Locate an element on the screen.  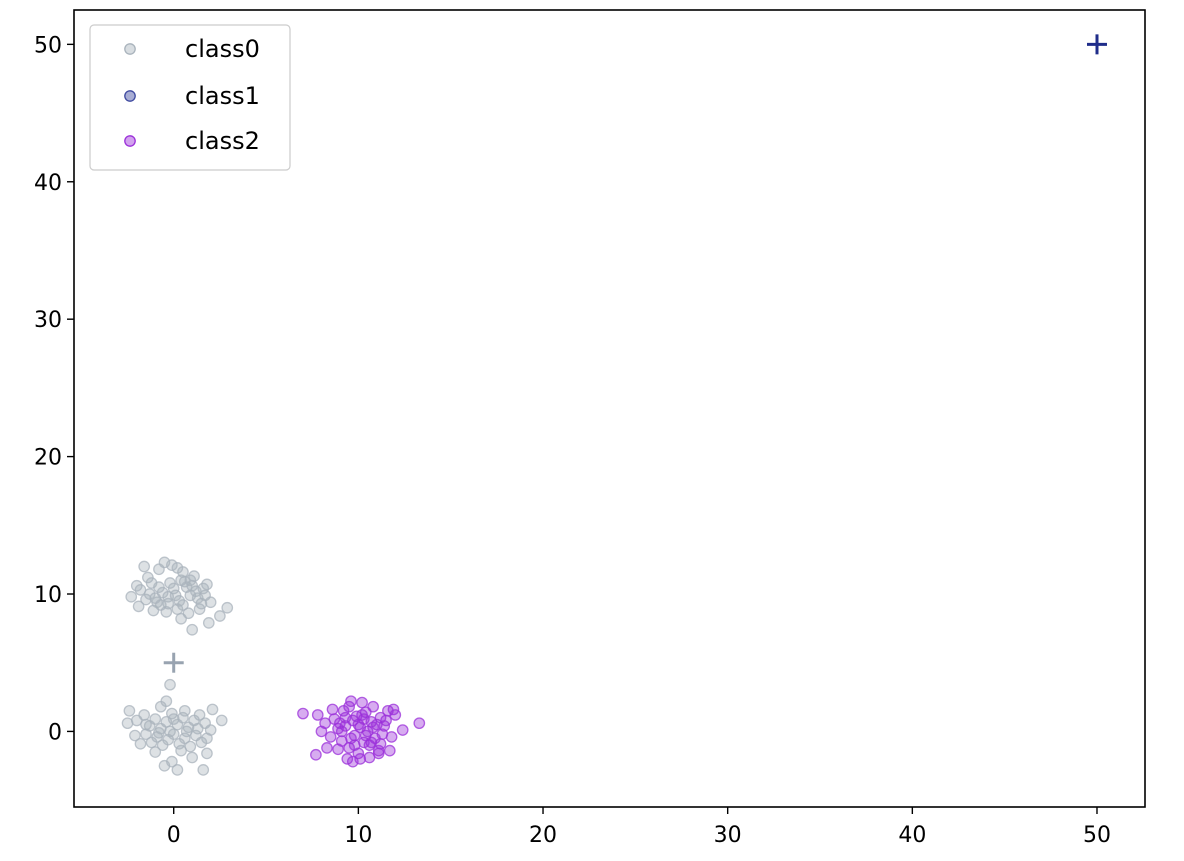
x-tick-label: 20 is located at coordinates (543, 835).